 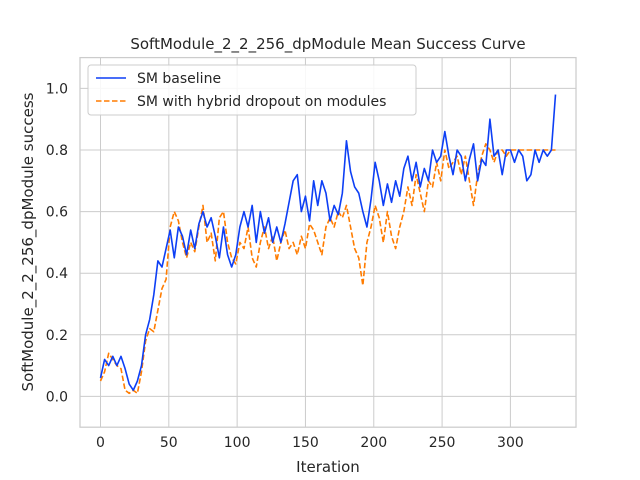 I want to click on x-tick-label: 100, so click(x=237, y=443).